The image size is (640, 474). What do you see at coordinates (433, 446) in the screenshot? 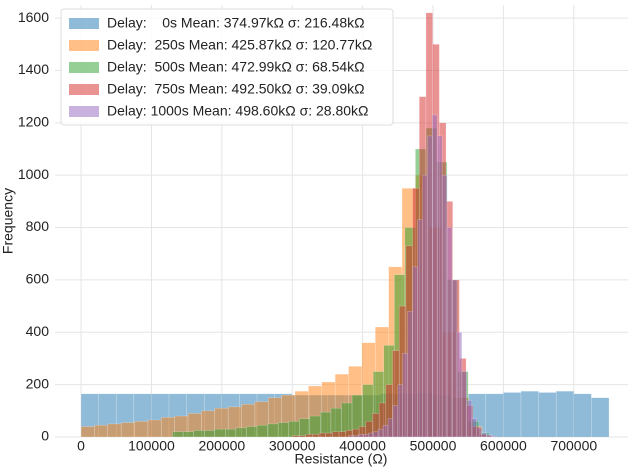
I see `x-tick-label: 500000` at bounding box center [433, 446].